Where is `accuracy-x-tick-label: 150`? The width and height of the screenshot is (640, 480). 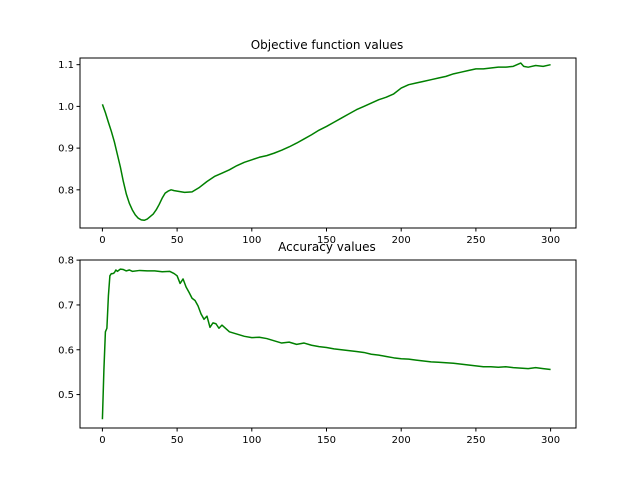 accuracy-x-tick-label: 150 is located at coordinates (326, 440).